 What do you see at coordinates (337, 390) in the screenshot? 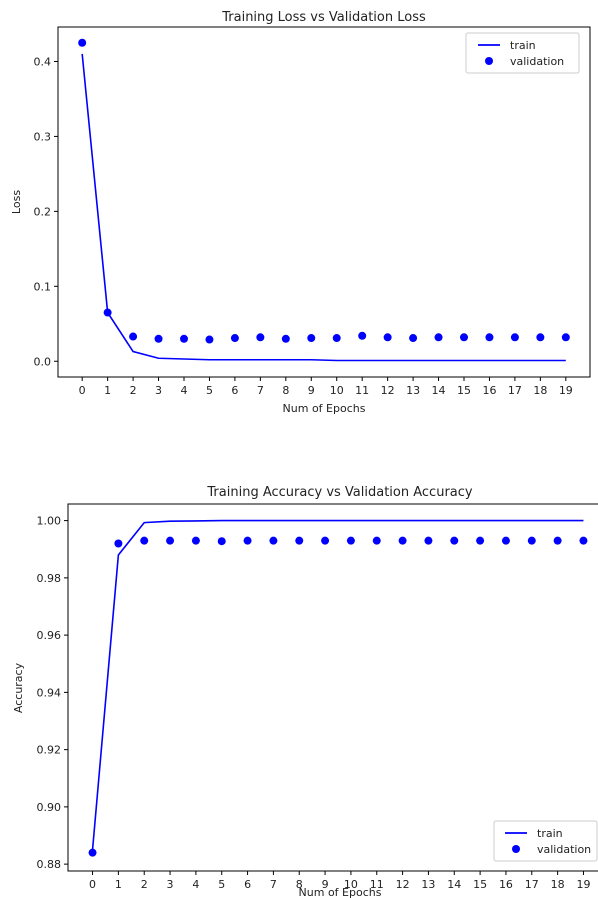
I see `x-tick-label: 10` at bounding box center [337, 390].